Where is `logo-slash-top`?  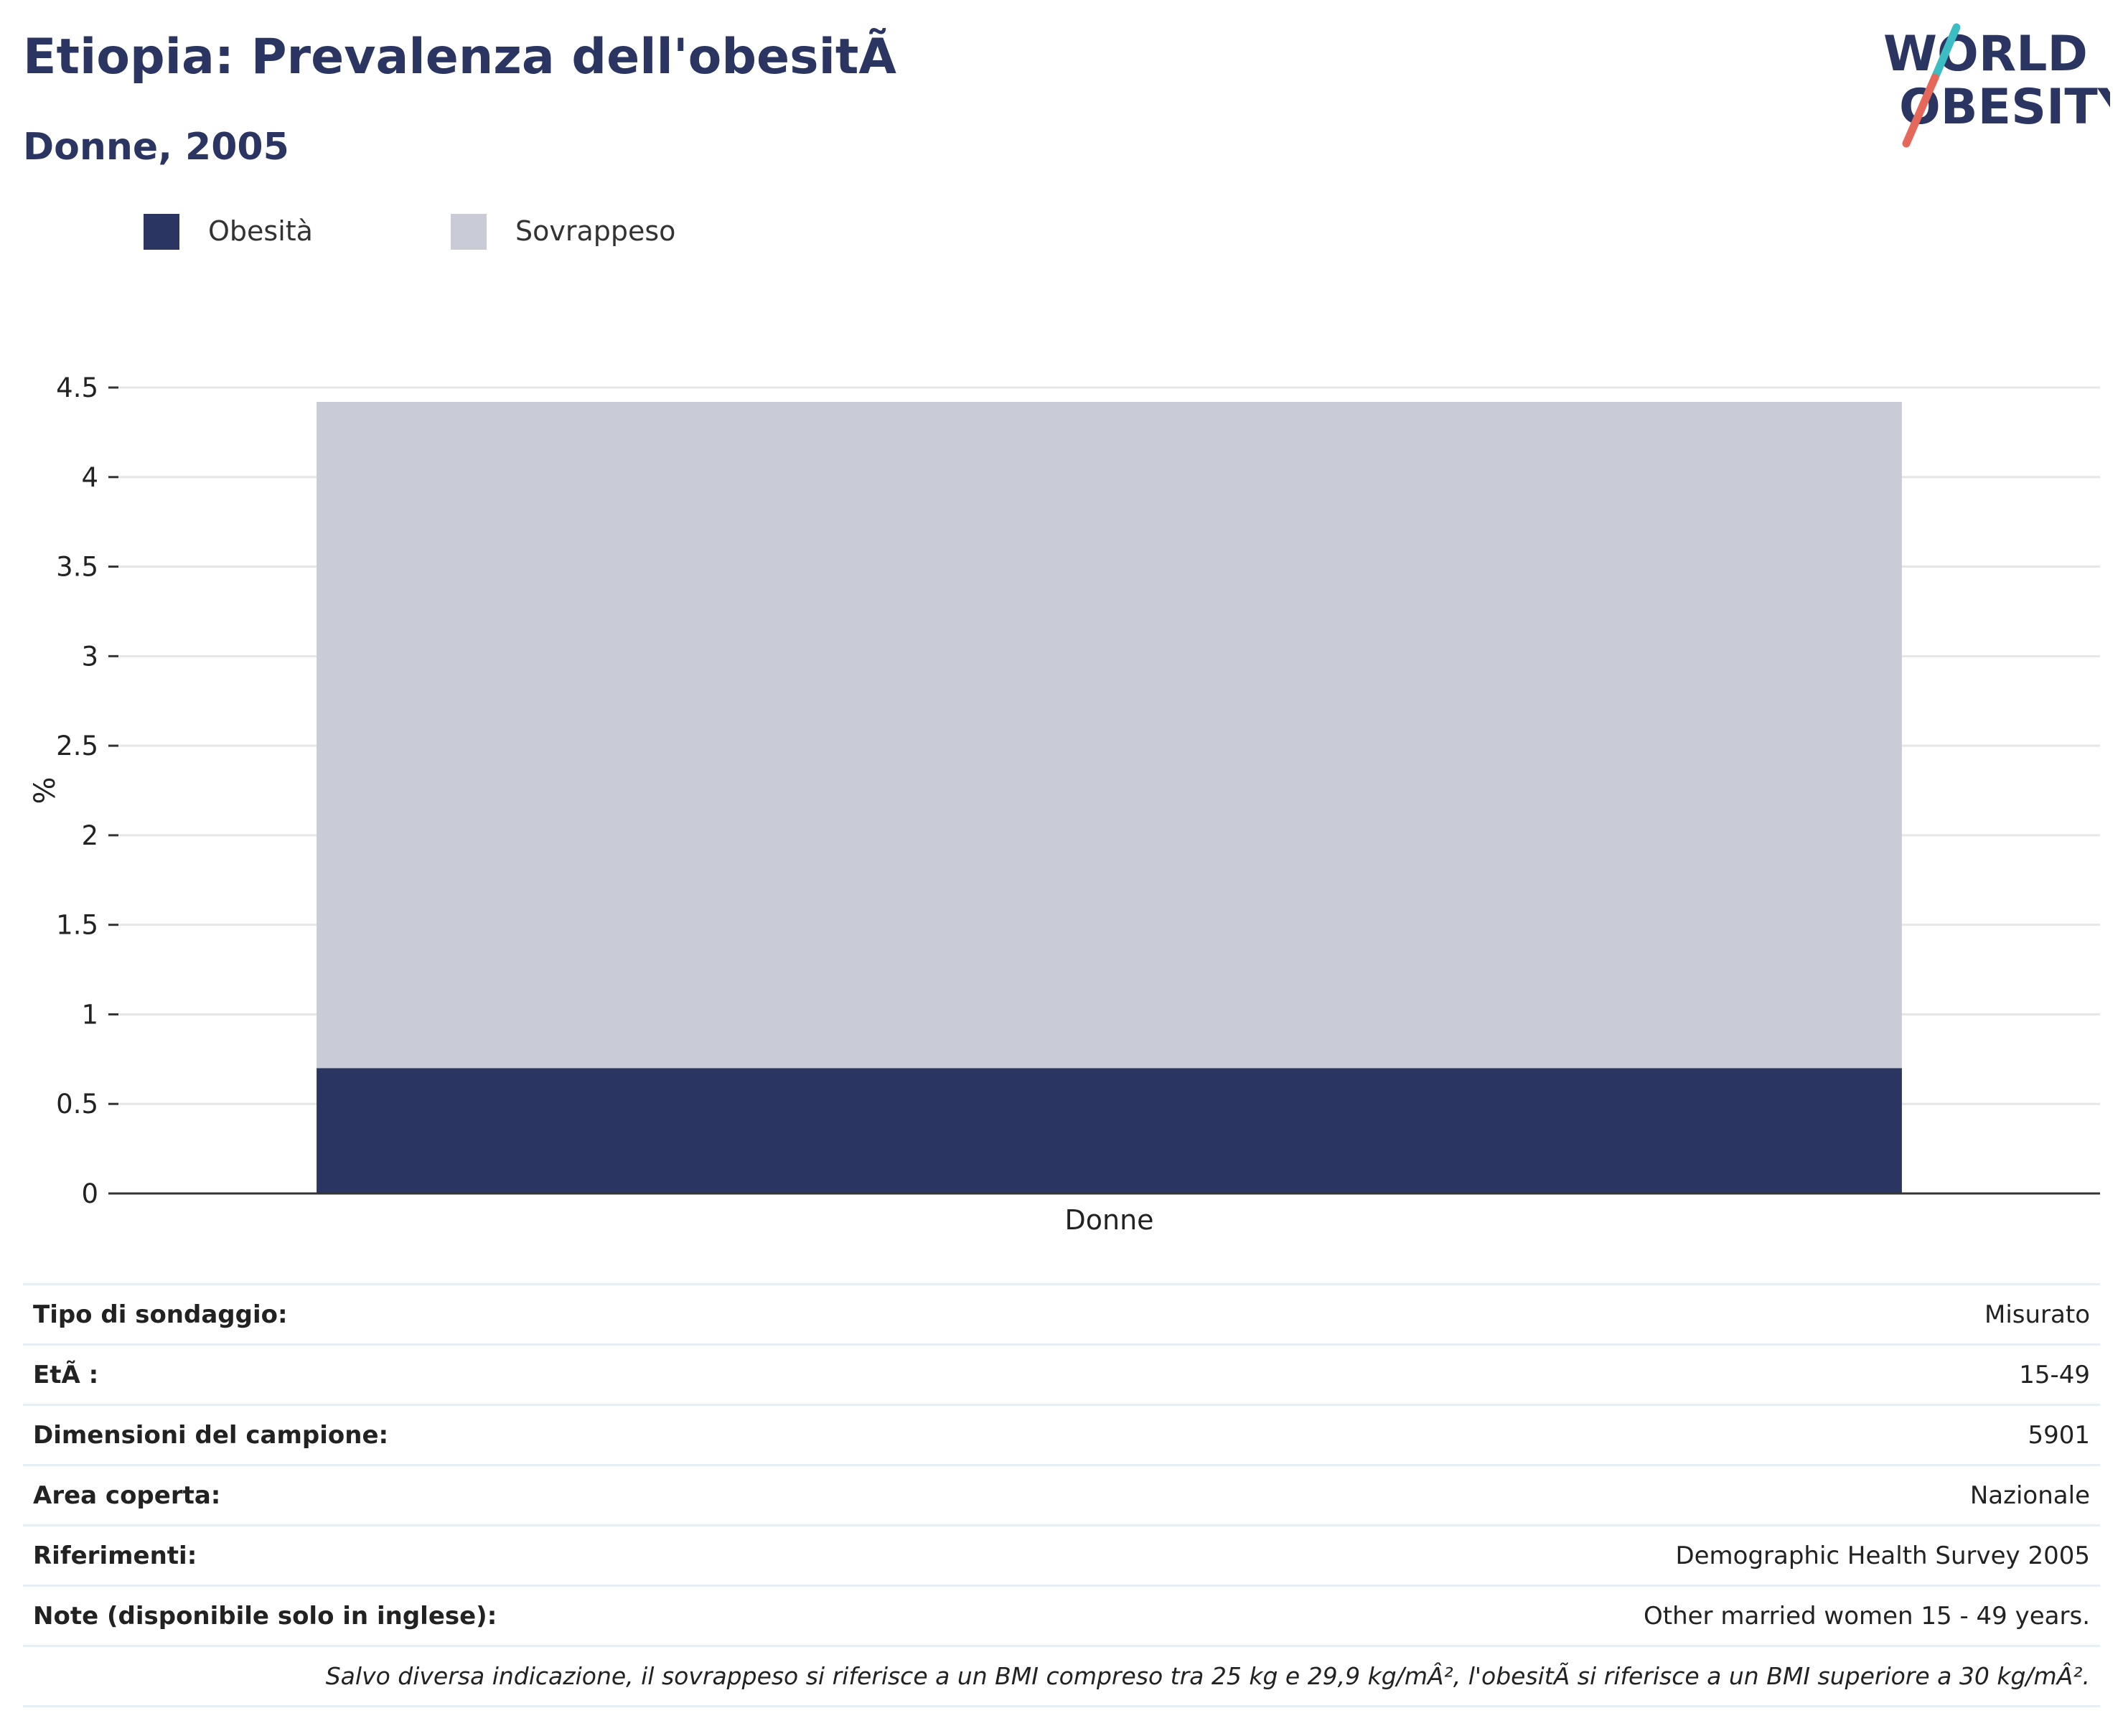
logo-slash-top is located at coordinates (1946, 52).